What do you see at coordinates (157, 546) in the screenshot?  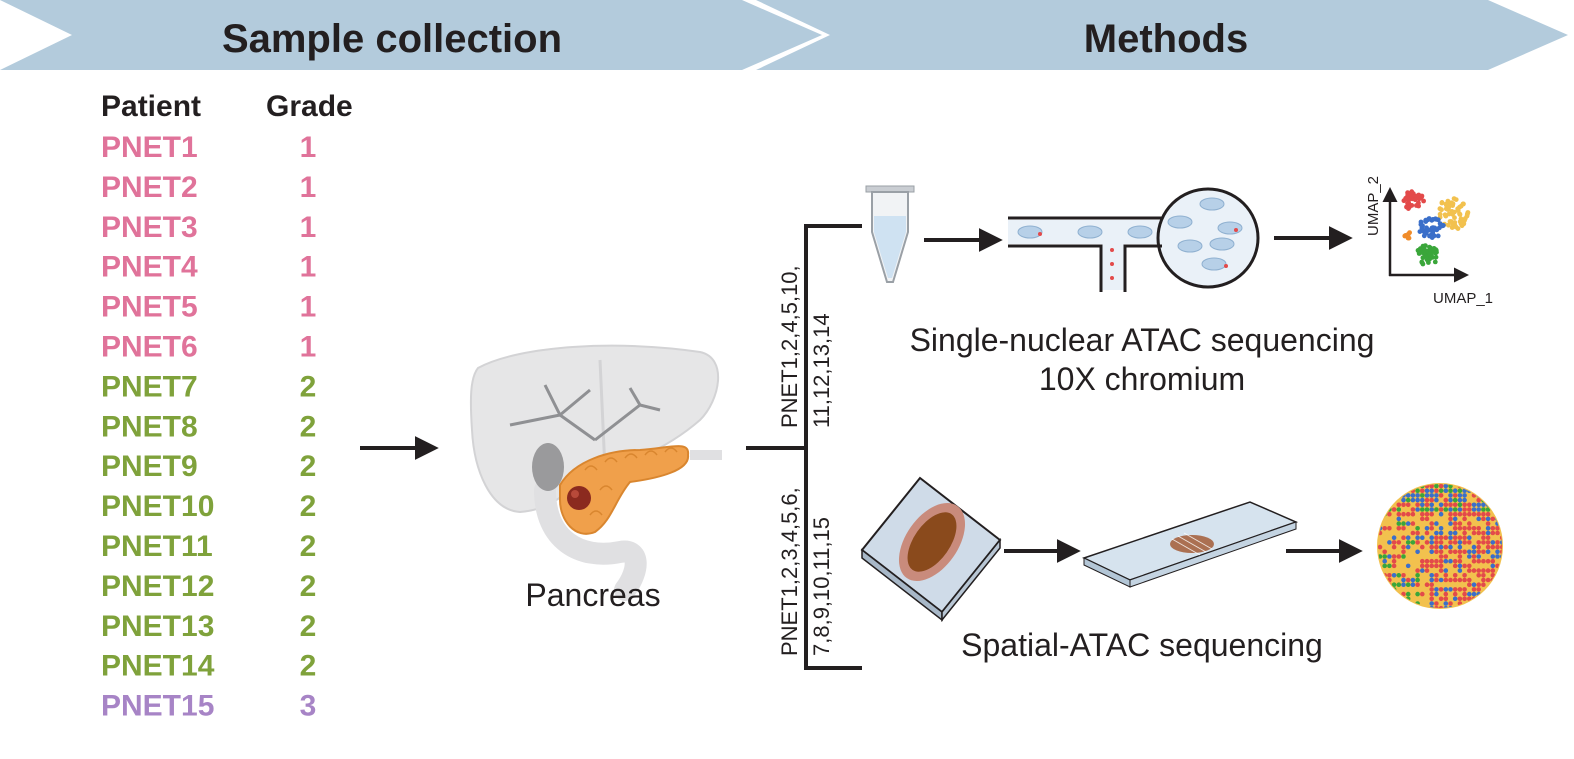 I see `patient-id: PNET11` at bounding box center [157, 546].